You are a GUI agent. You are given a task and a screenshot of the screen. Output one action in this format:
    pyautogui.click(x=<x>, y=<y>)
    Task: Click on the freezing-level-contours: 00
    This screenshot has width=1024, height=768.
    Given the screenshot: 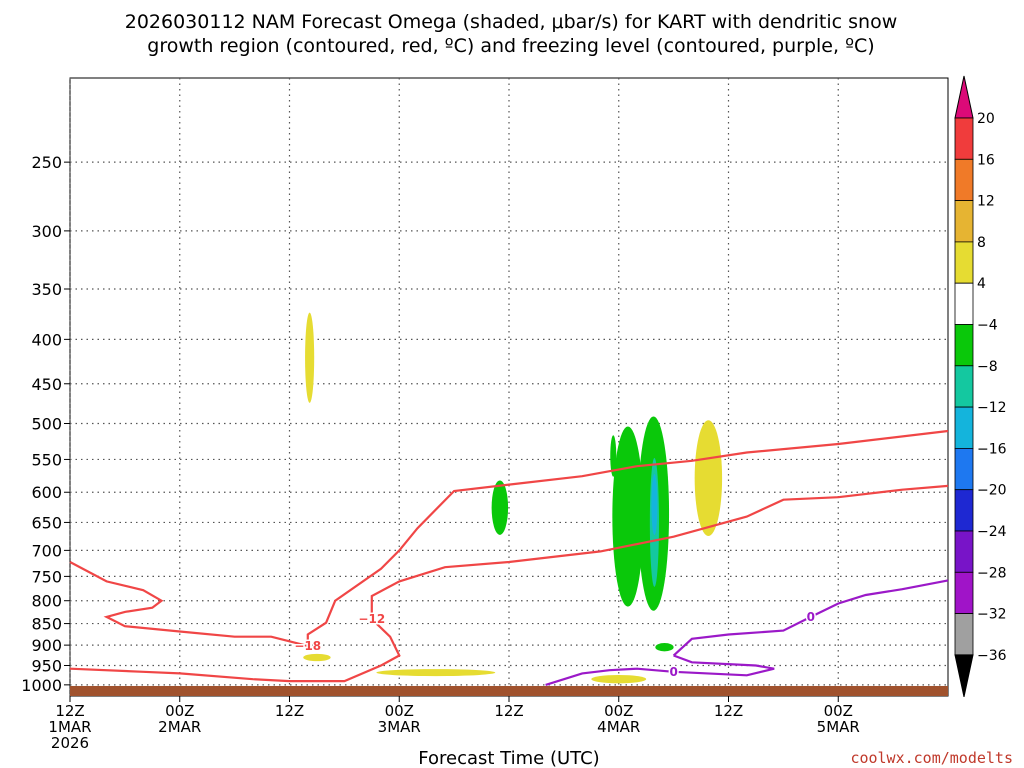 What is the action you would take?
    pyautogui.click(x=747, y=632)
    